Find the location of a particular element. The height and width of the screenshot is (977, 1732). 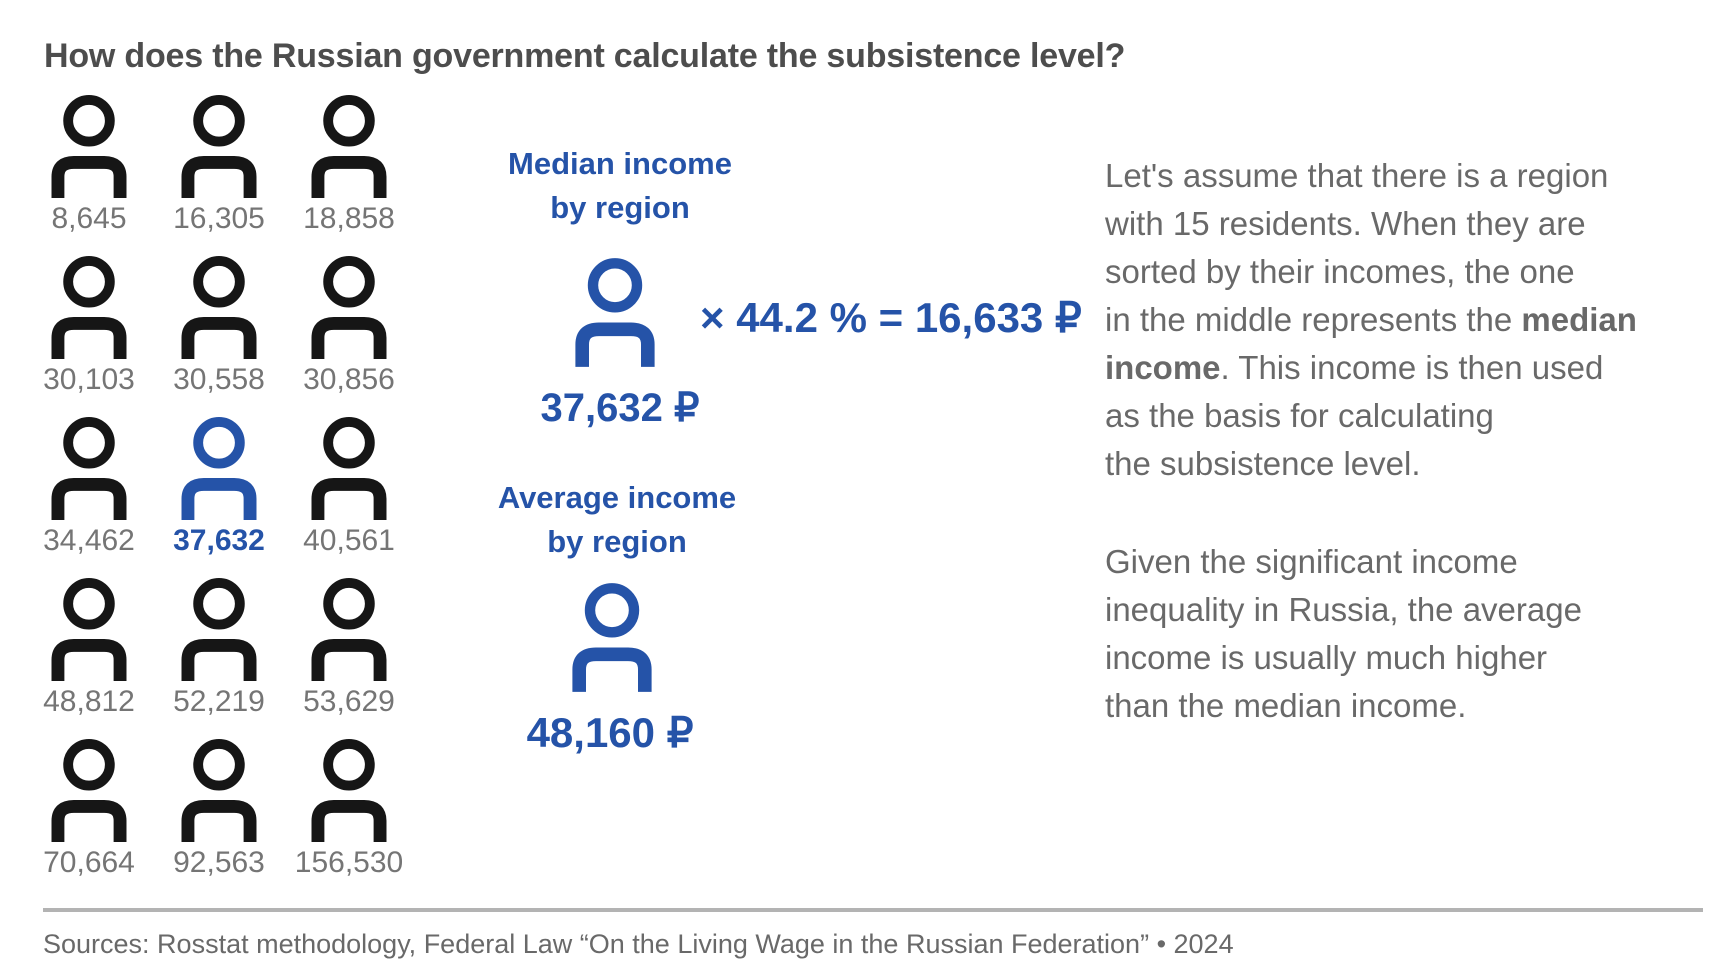

resident-item: 70,664 is located at coordinates (89, 819).